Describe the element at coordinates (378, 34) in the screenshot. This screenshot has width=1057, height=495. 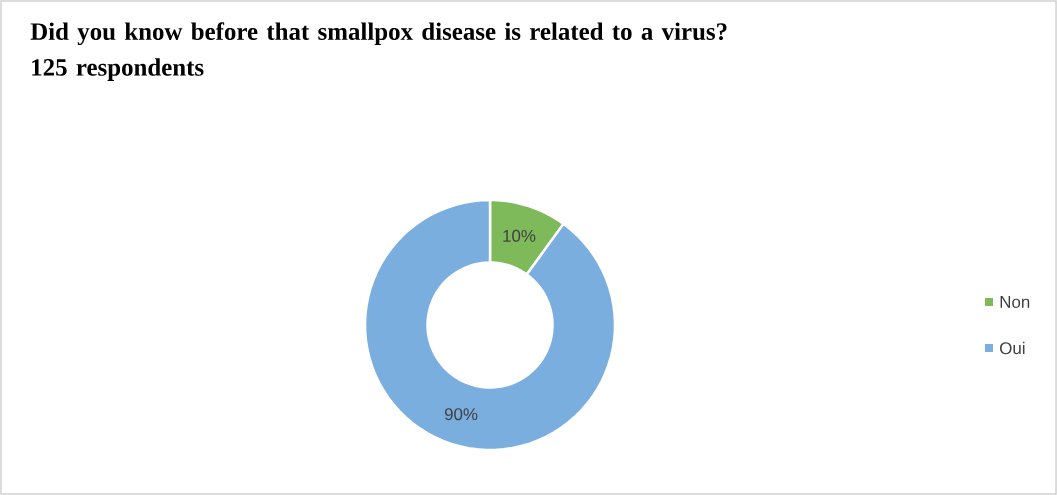
I see `chart-title: Did you know before that smallpox disease is related to a virus?` at that location.